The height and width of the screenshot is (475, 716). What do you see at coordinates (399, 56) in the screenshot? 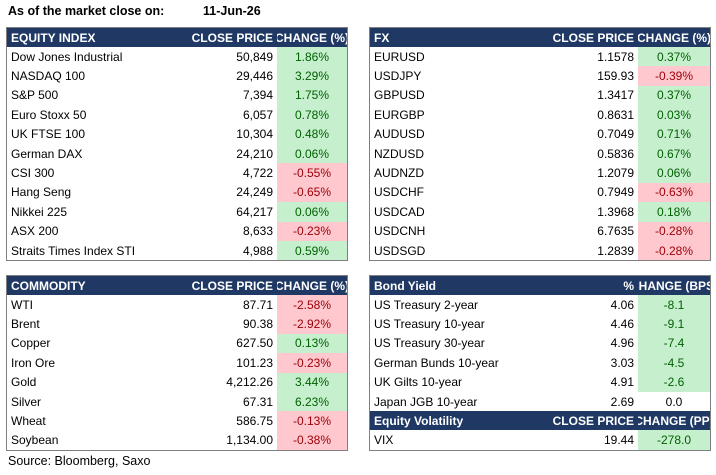
I see `row-name: EURUSD` at bounding box center [399, 56].